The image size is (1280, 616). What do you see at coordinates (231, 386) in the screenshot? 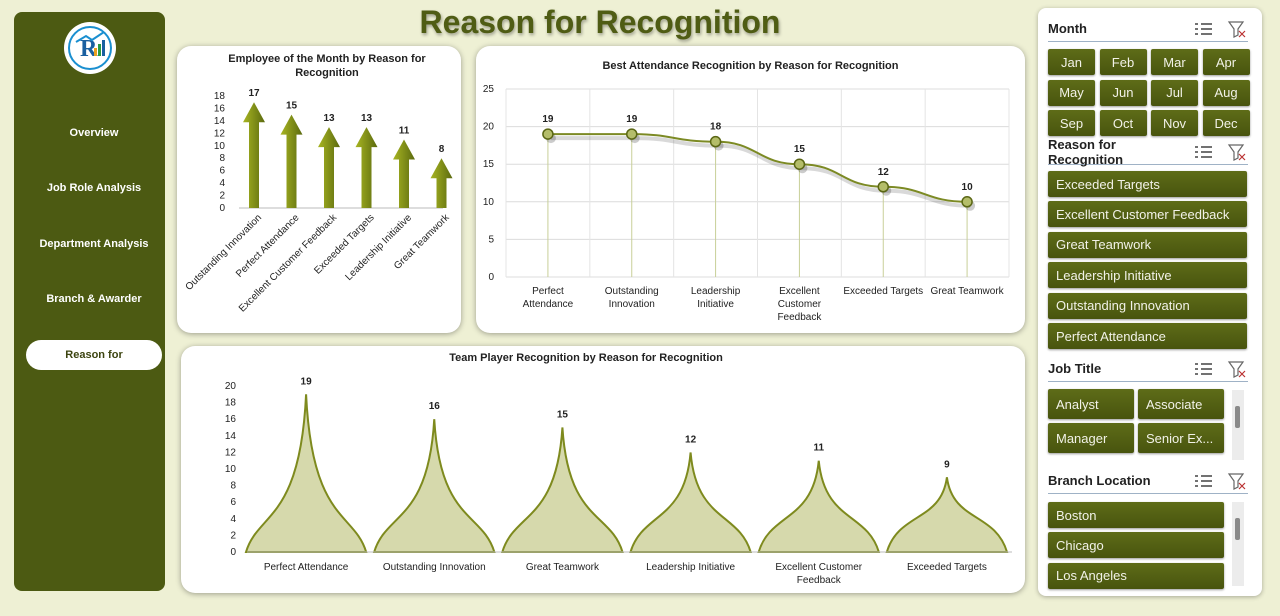
I see `y-tick-label: 20` at bounding box center [231, 386].